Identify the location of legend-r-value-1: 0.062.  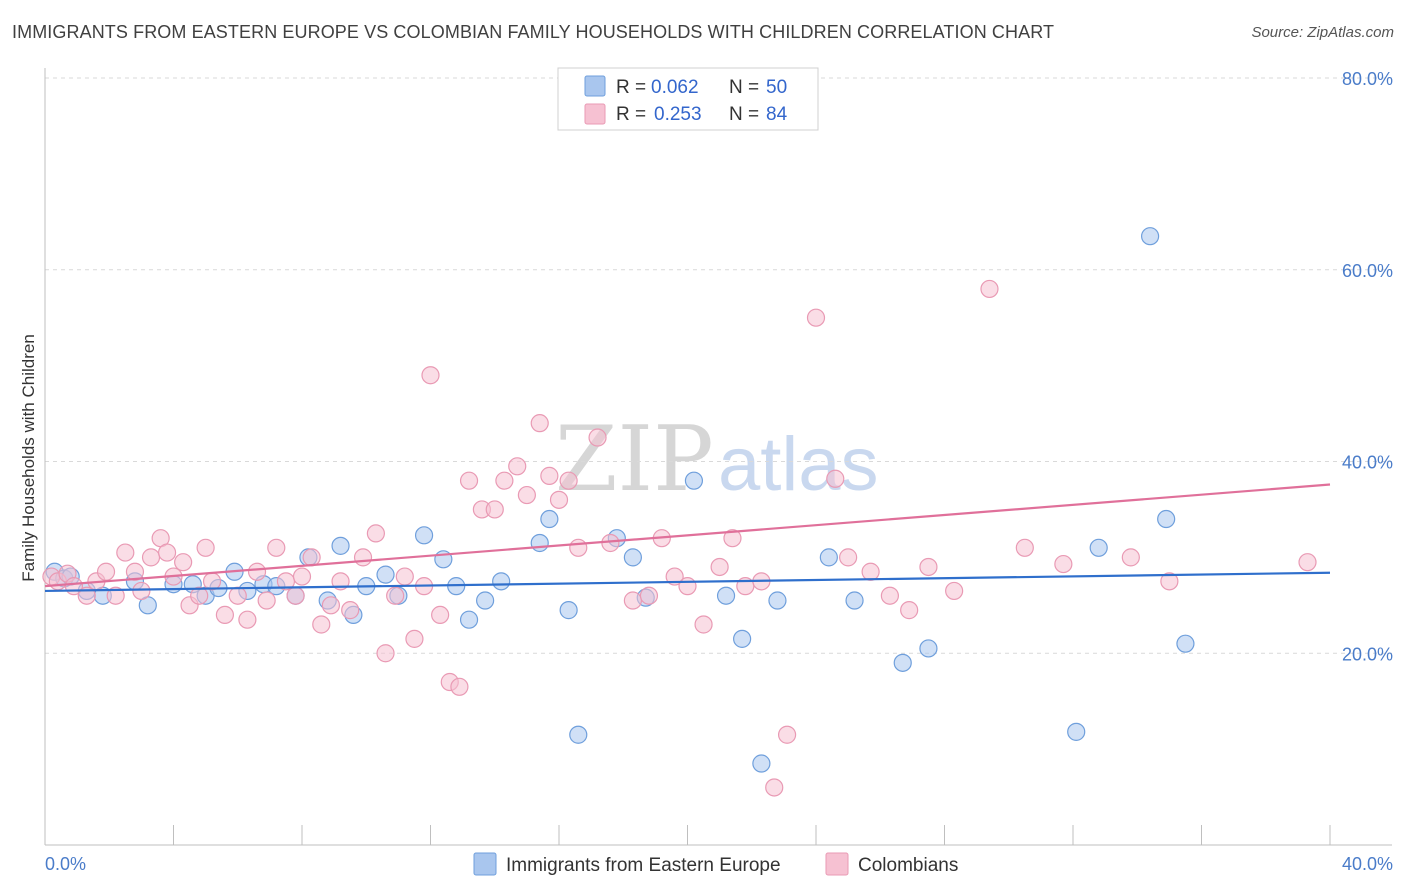
(675, 87).